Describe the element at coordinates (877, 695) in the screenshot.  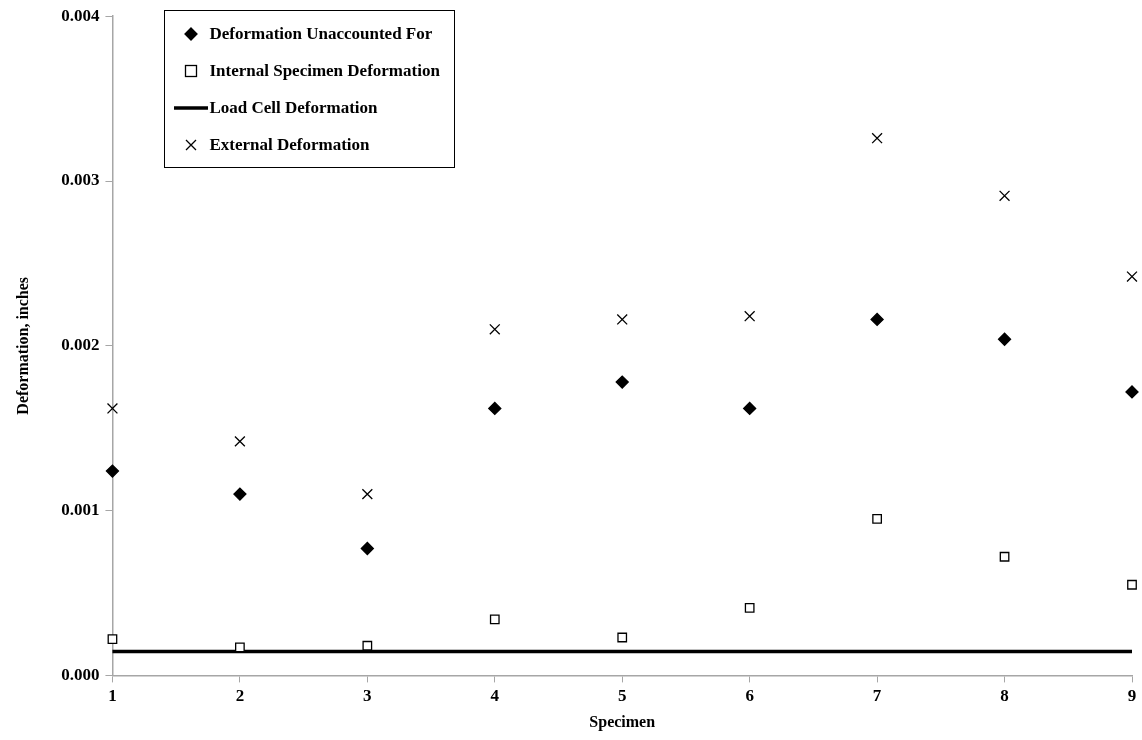
I see `x-tick-label: 7` at that location.